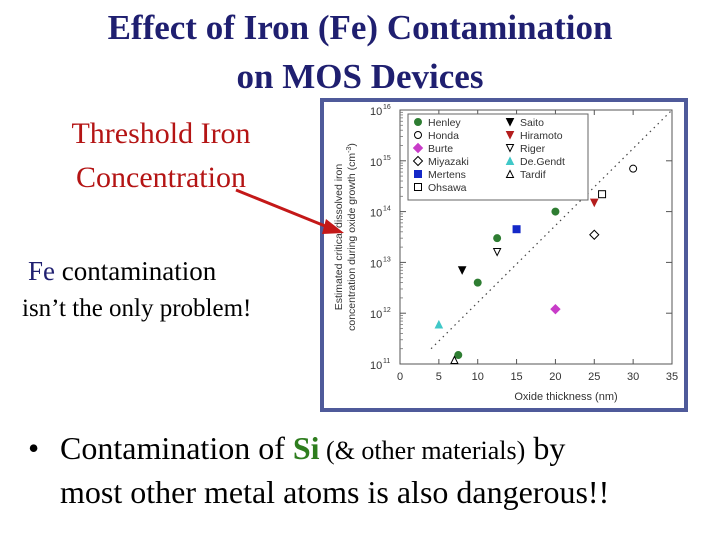 This screenshot has height=540, width=720. I want to click on fe-rest: contamination, so click(136, 271).